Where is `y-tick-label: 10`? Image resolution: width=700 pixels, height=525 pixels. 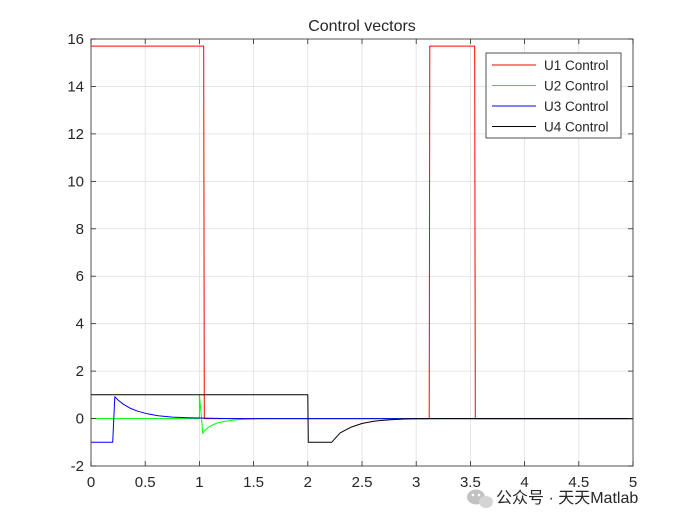
y-tick-label: 10 is located at coordinates (75, 181).